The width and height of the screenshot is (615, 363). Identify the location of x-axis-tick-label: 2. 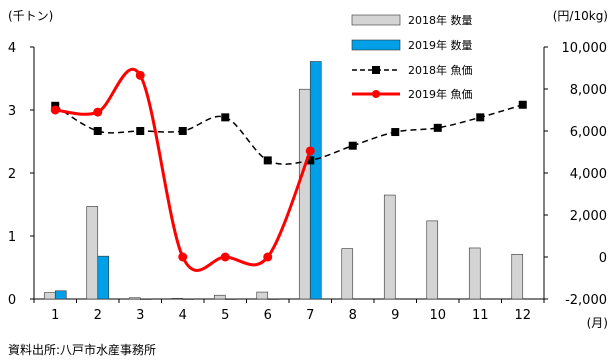
(98, 315).